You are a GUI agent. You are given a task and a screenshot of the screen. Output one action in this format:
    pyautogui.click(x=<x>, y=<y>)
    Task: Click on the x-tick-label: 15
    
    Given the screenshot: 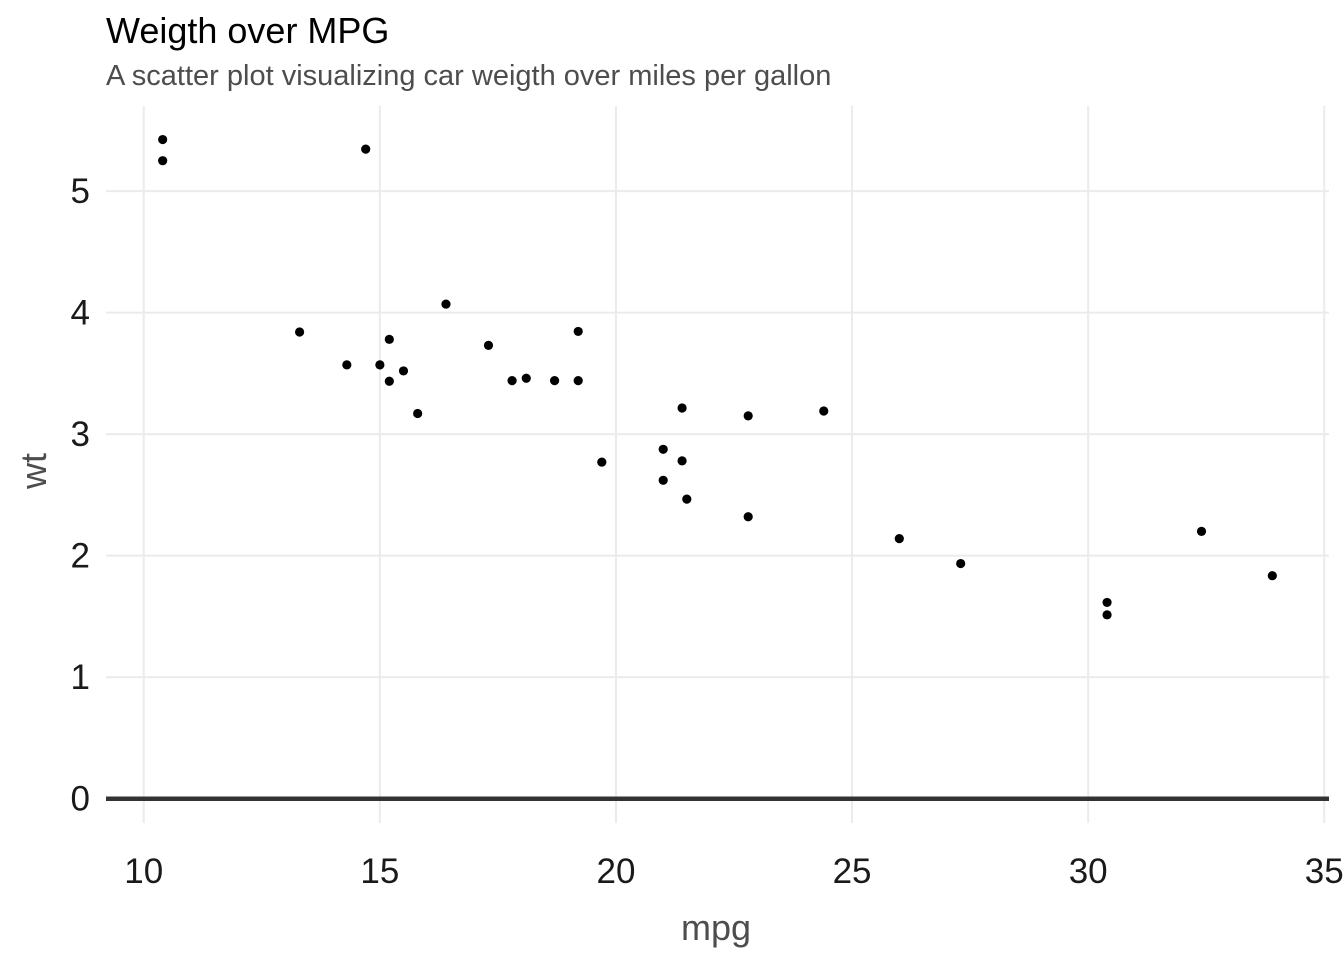 What is the action you would take?
    pyautogui.click(x=379, y=871)
    